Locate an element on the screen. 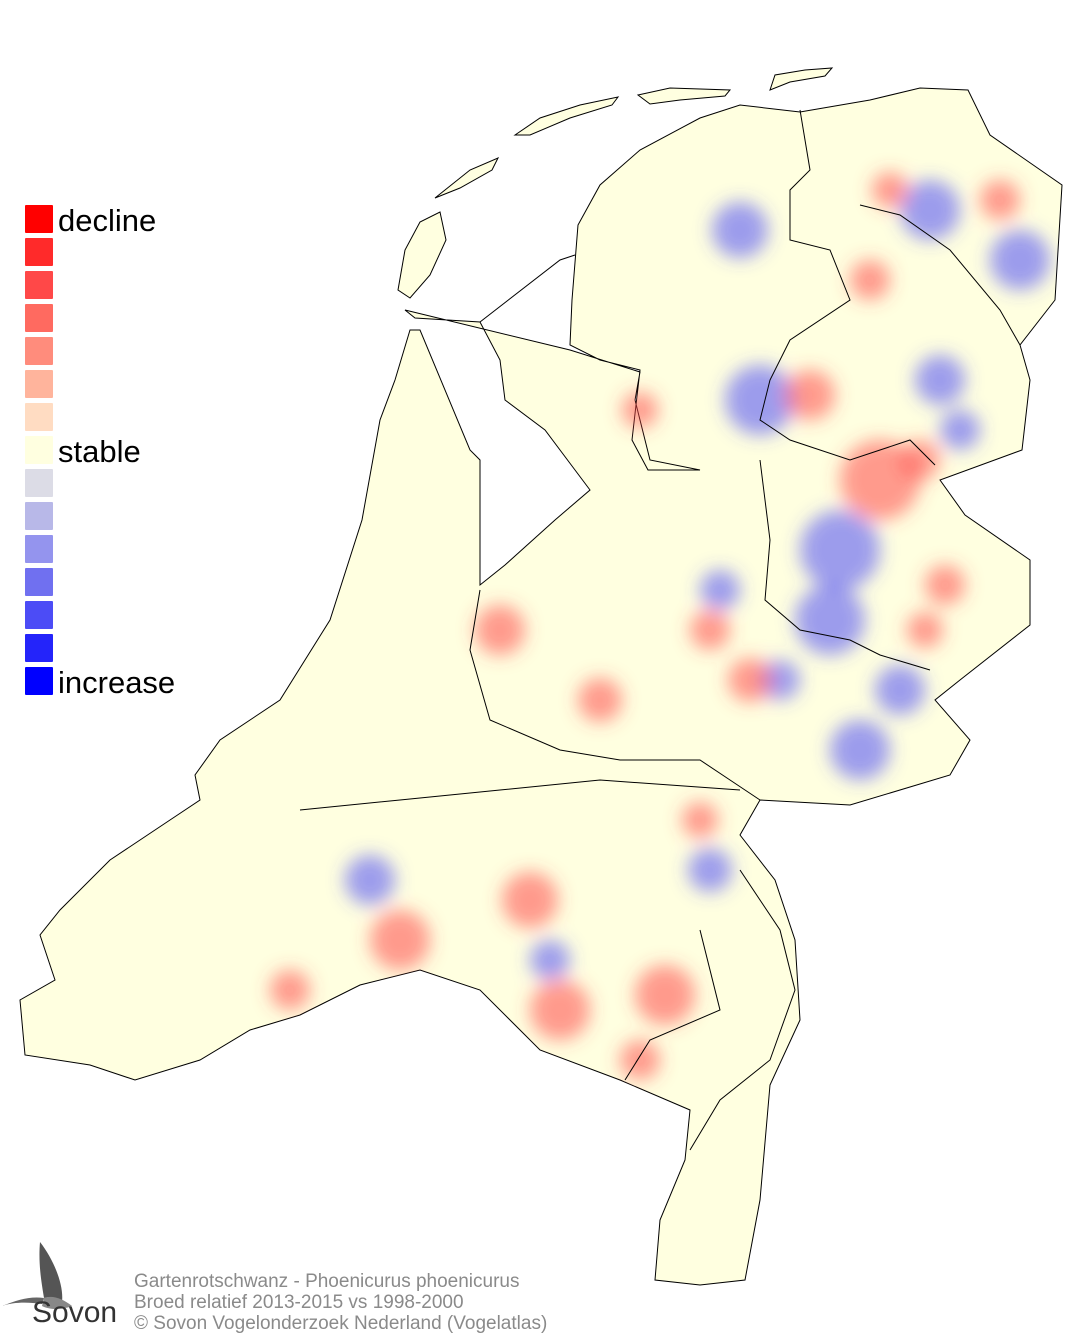  island-terschelling is located at coordinates (566, 116).